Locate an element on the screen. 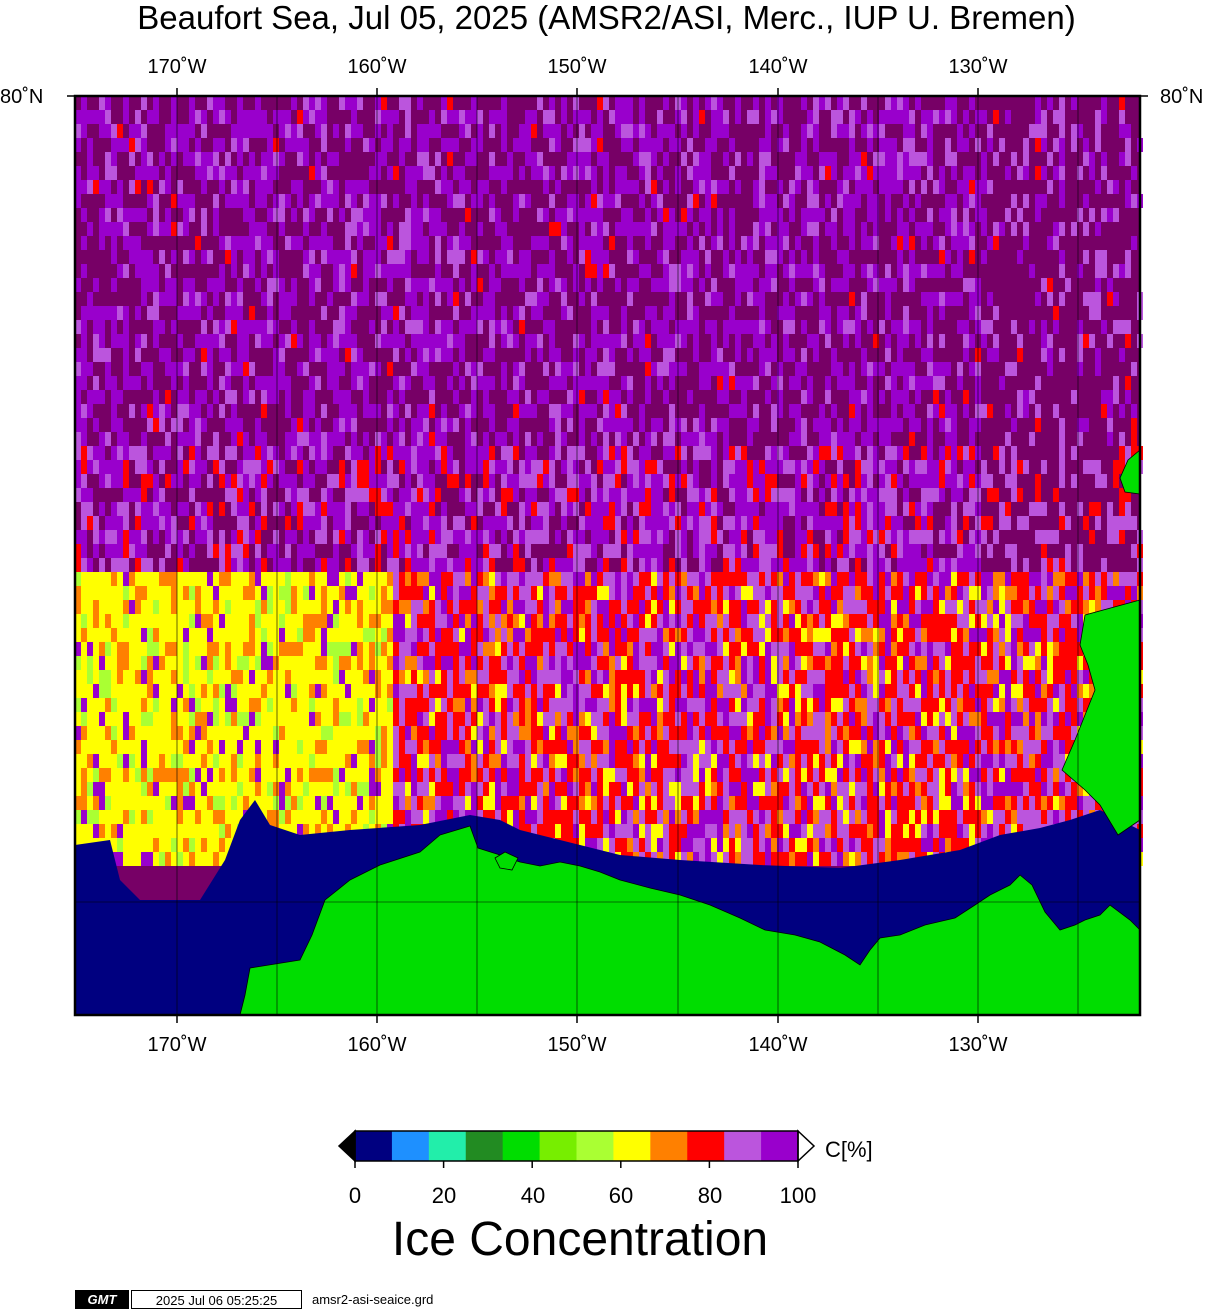 The width and height of the screenshot is (1213, 1310). colorbar-tick-60: 60 is located at coordinates (621, 1195).